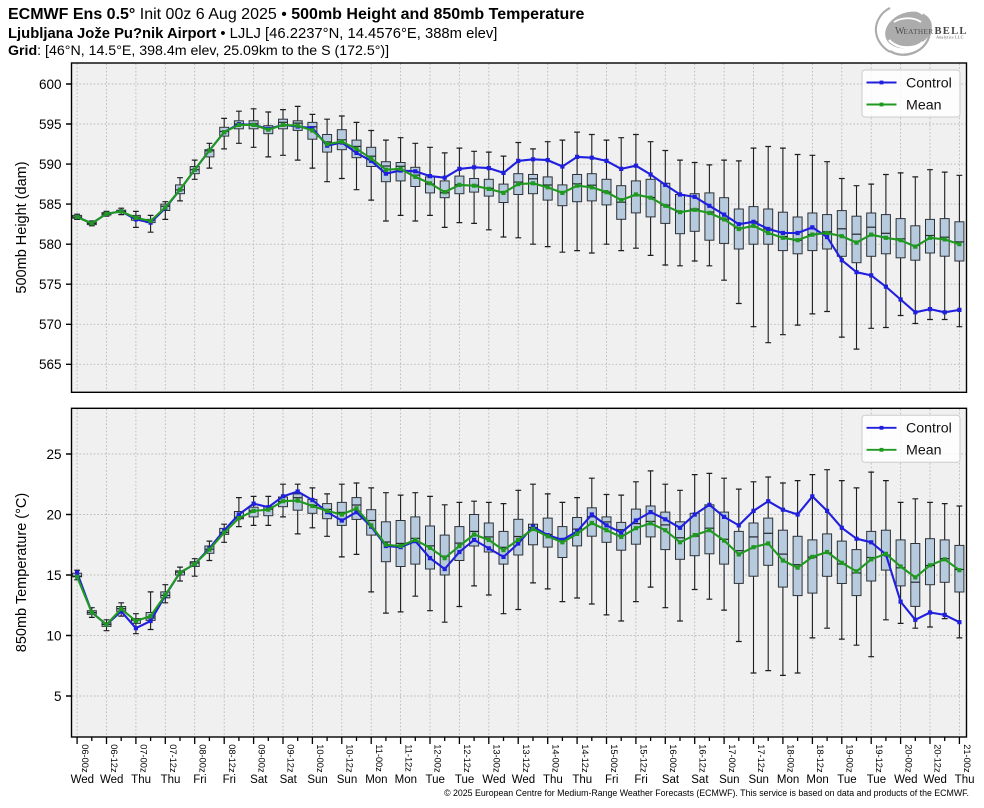 This screenshot has height=808, width=984. I want to click on svg-text: 06-12z, so click(114, 758).